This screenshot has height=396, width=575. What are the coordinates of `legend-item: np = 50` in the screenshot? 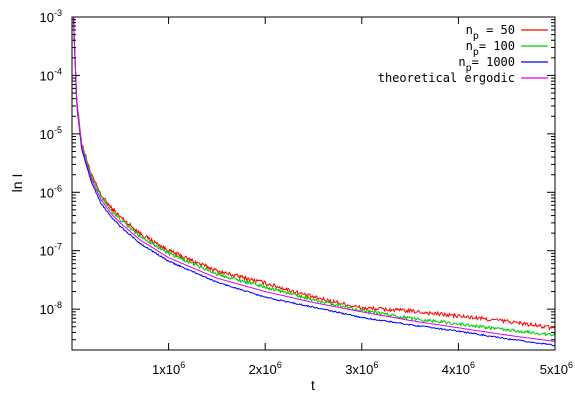 It's located at (507, 32).